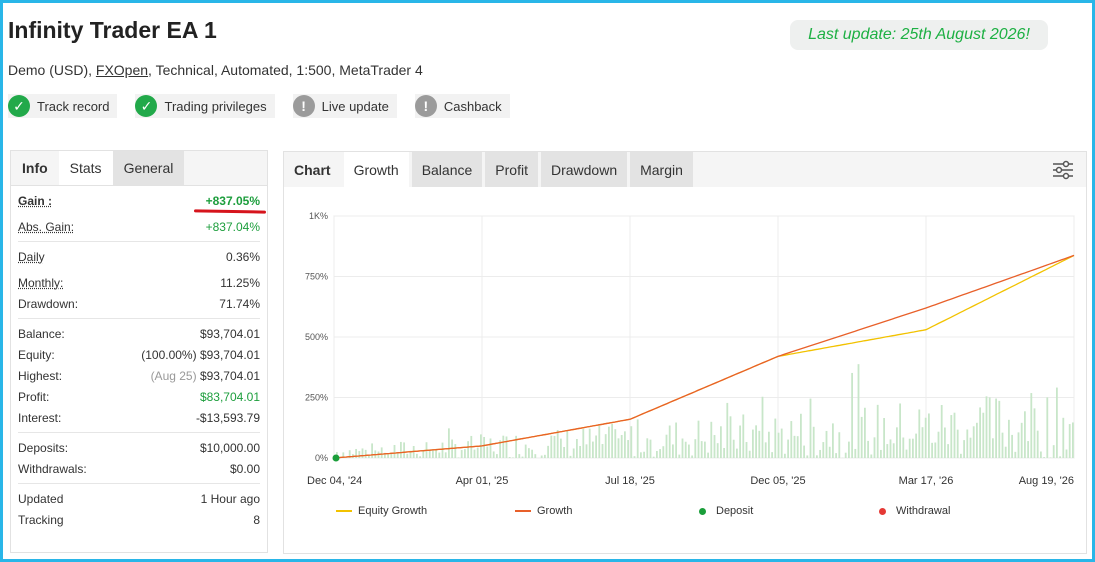  What do you see at coordinates (381, 511) in the screenshot?
I see `legend-equity-growth: Equity Growth` at bounding box center [381, 511].